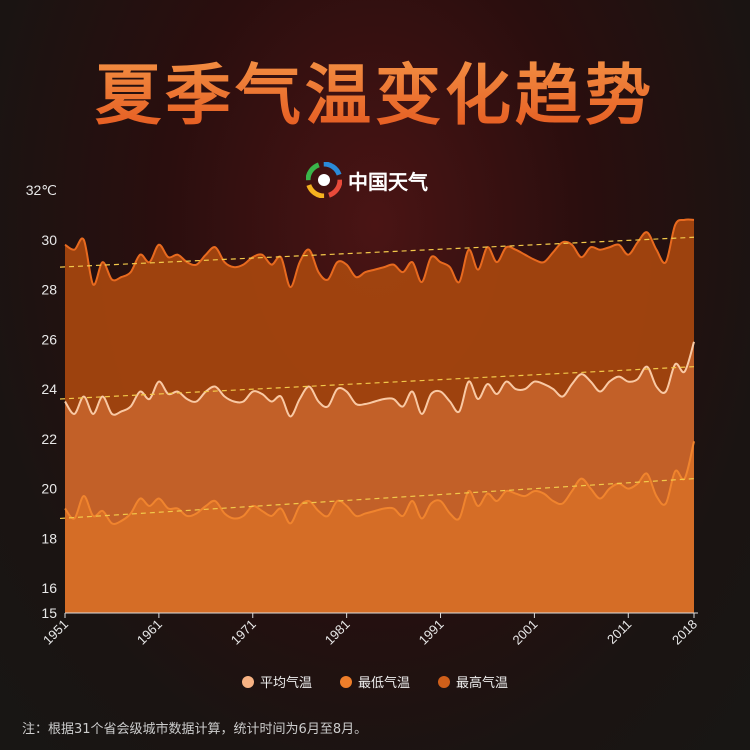 The image size is (750, 750). What do you see at coordinates (243, 632) in the screenshot?
I see `x-tick-label: 1971` at bounding box center [243, 632].